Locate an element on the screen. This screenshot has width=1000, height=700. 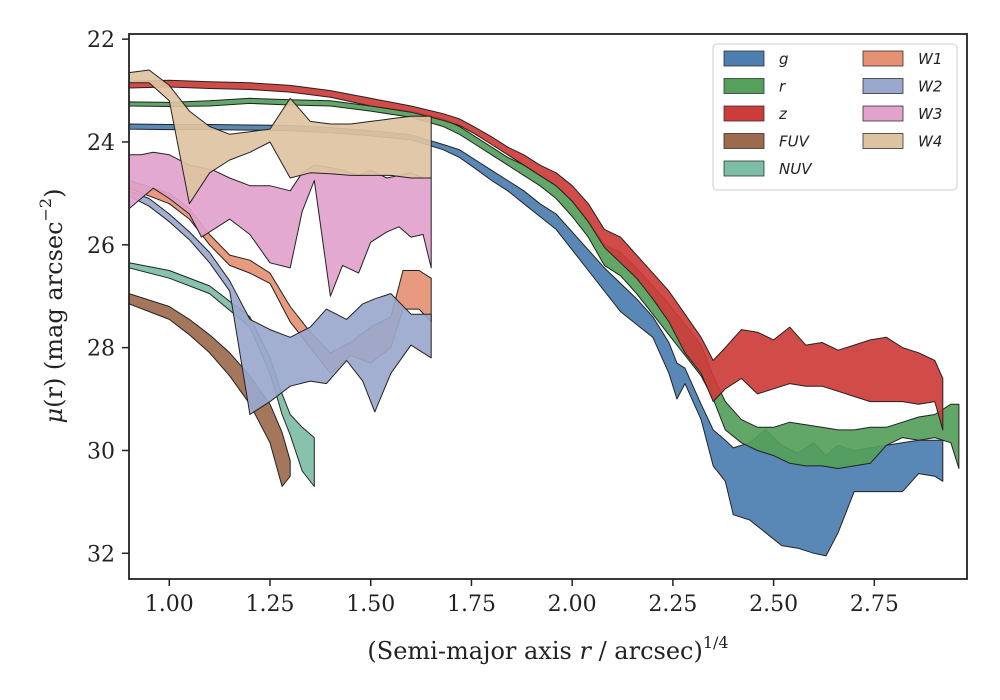
band-w2 is located at coordinates (280, 302).